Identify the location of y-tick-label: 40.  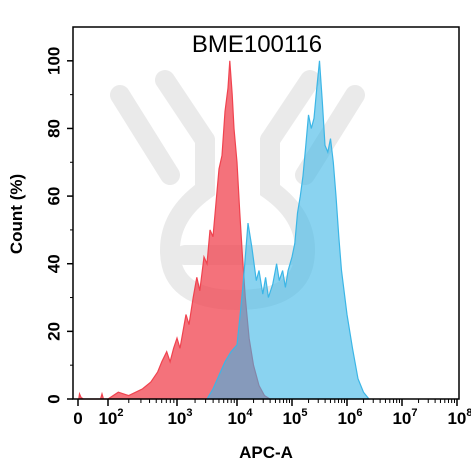
(53, 263).